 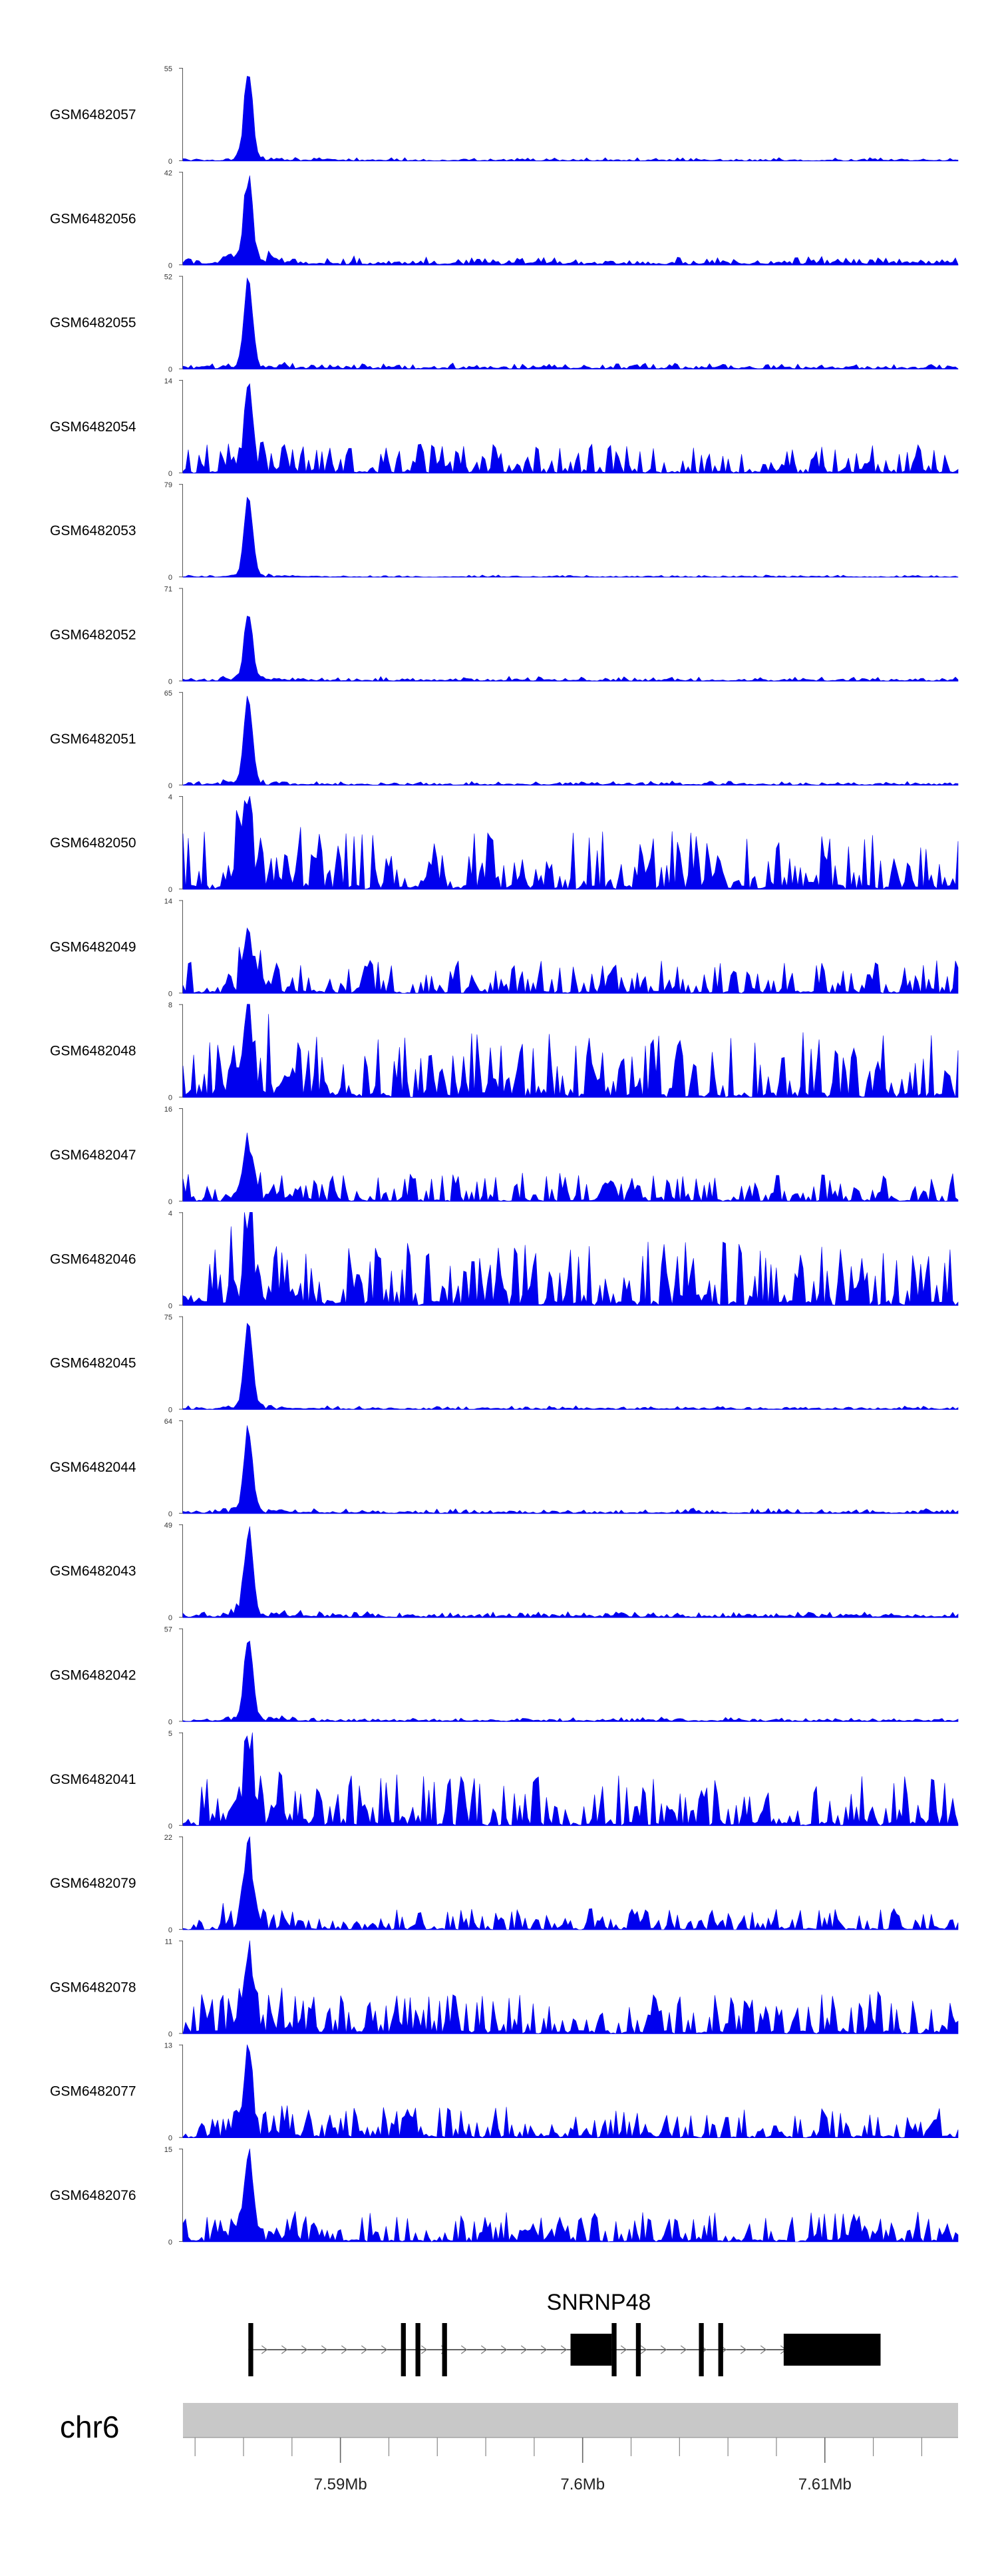 I want to click on track-GSM6482045: GSM6482045 75 0, so click(x=504, y=1364).